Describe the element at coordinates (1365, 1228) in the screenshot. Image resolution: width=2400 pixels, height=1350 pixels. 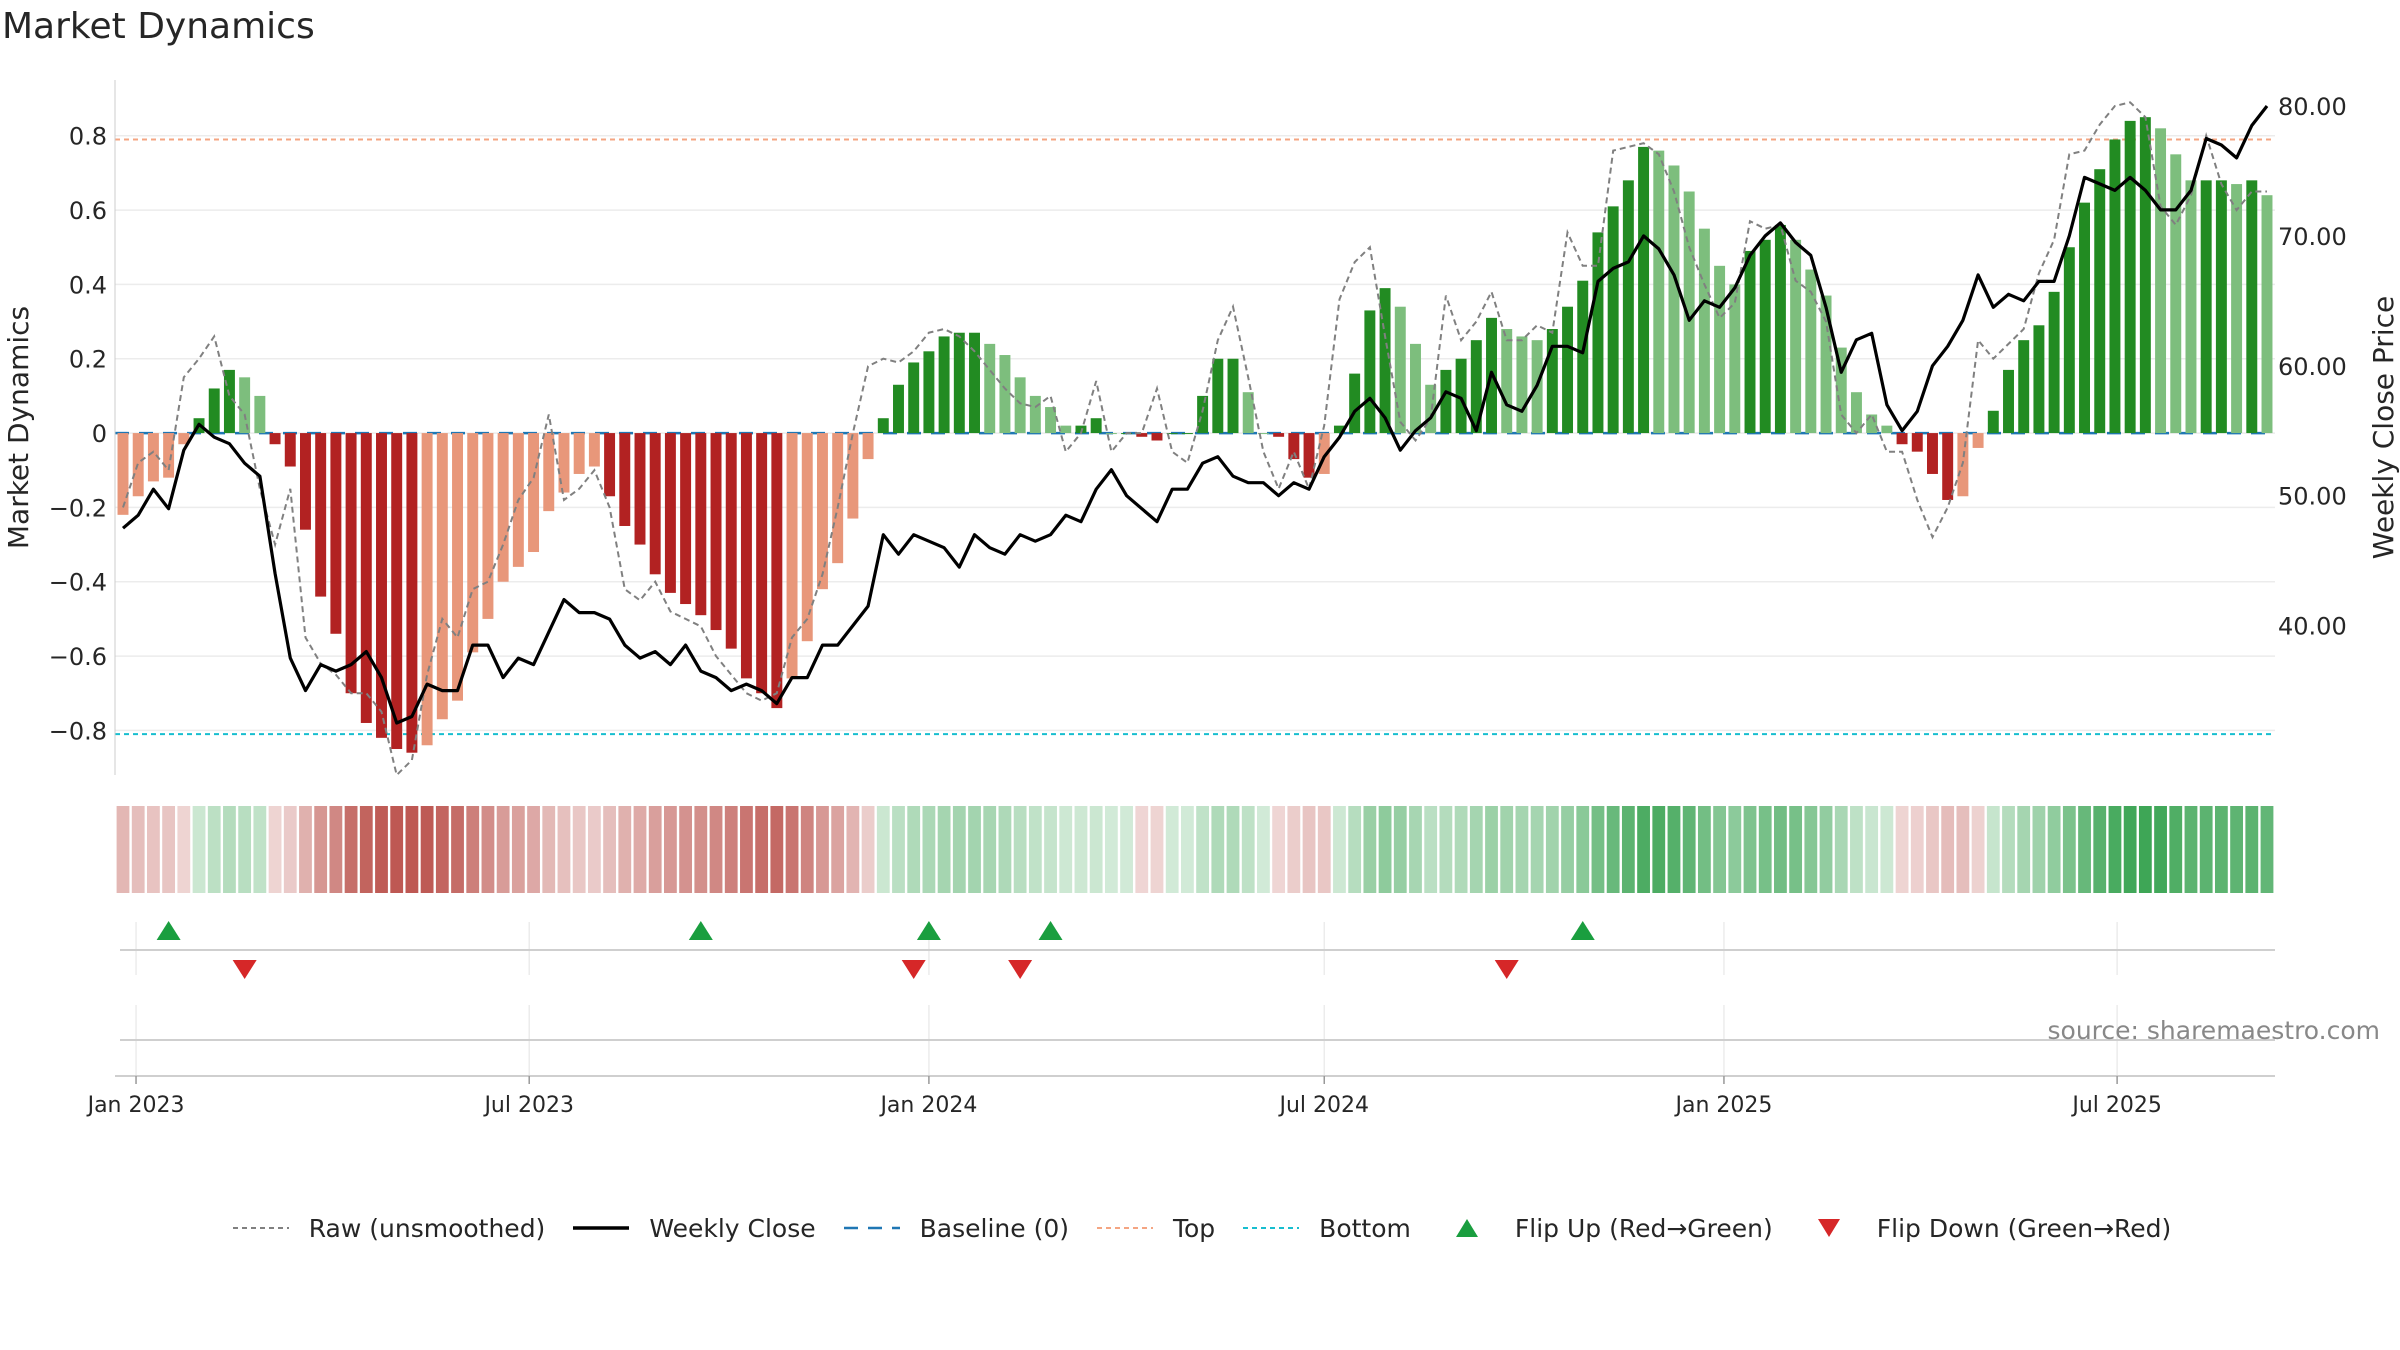
I see `legend-label: Bottom` at that location.